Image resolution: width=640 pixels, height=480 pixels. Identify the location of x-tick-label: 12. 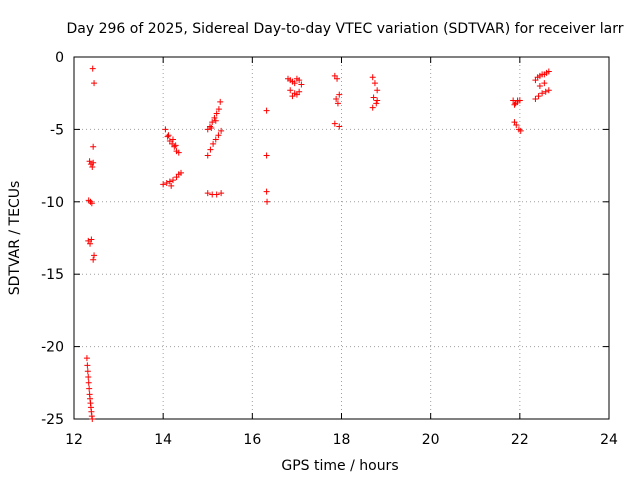
(74, 440).